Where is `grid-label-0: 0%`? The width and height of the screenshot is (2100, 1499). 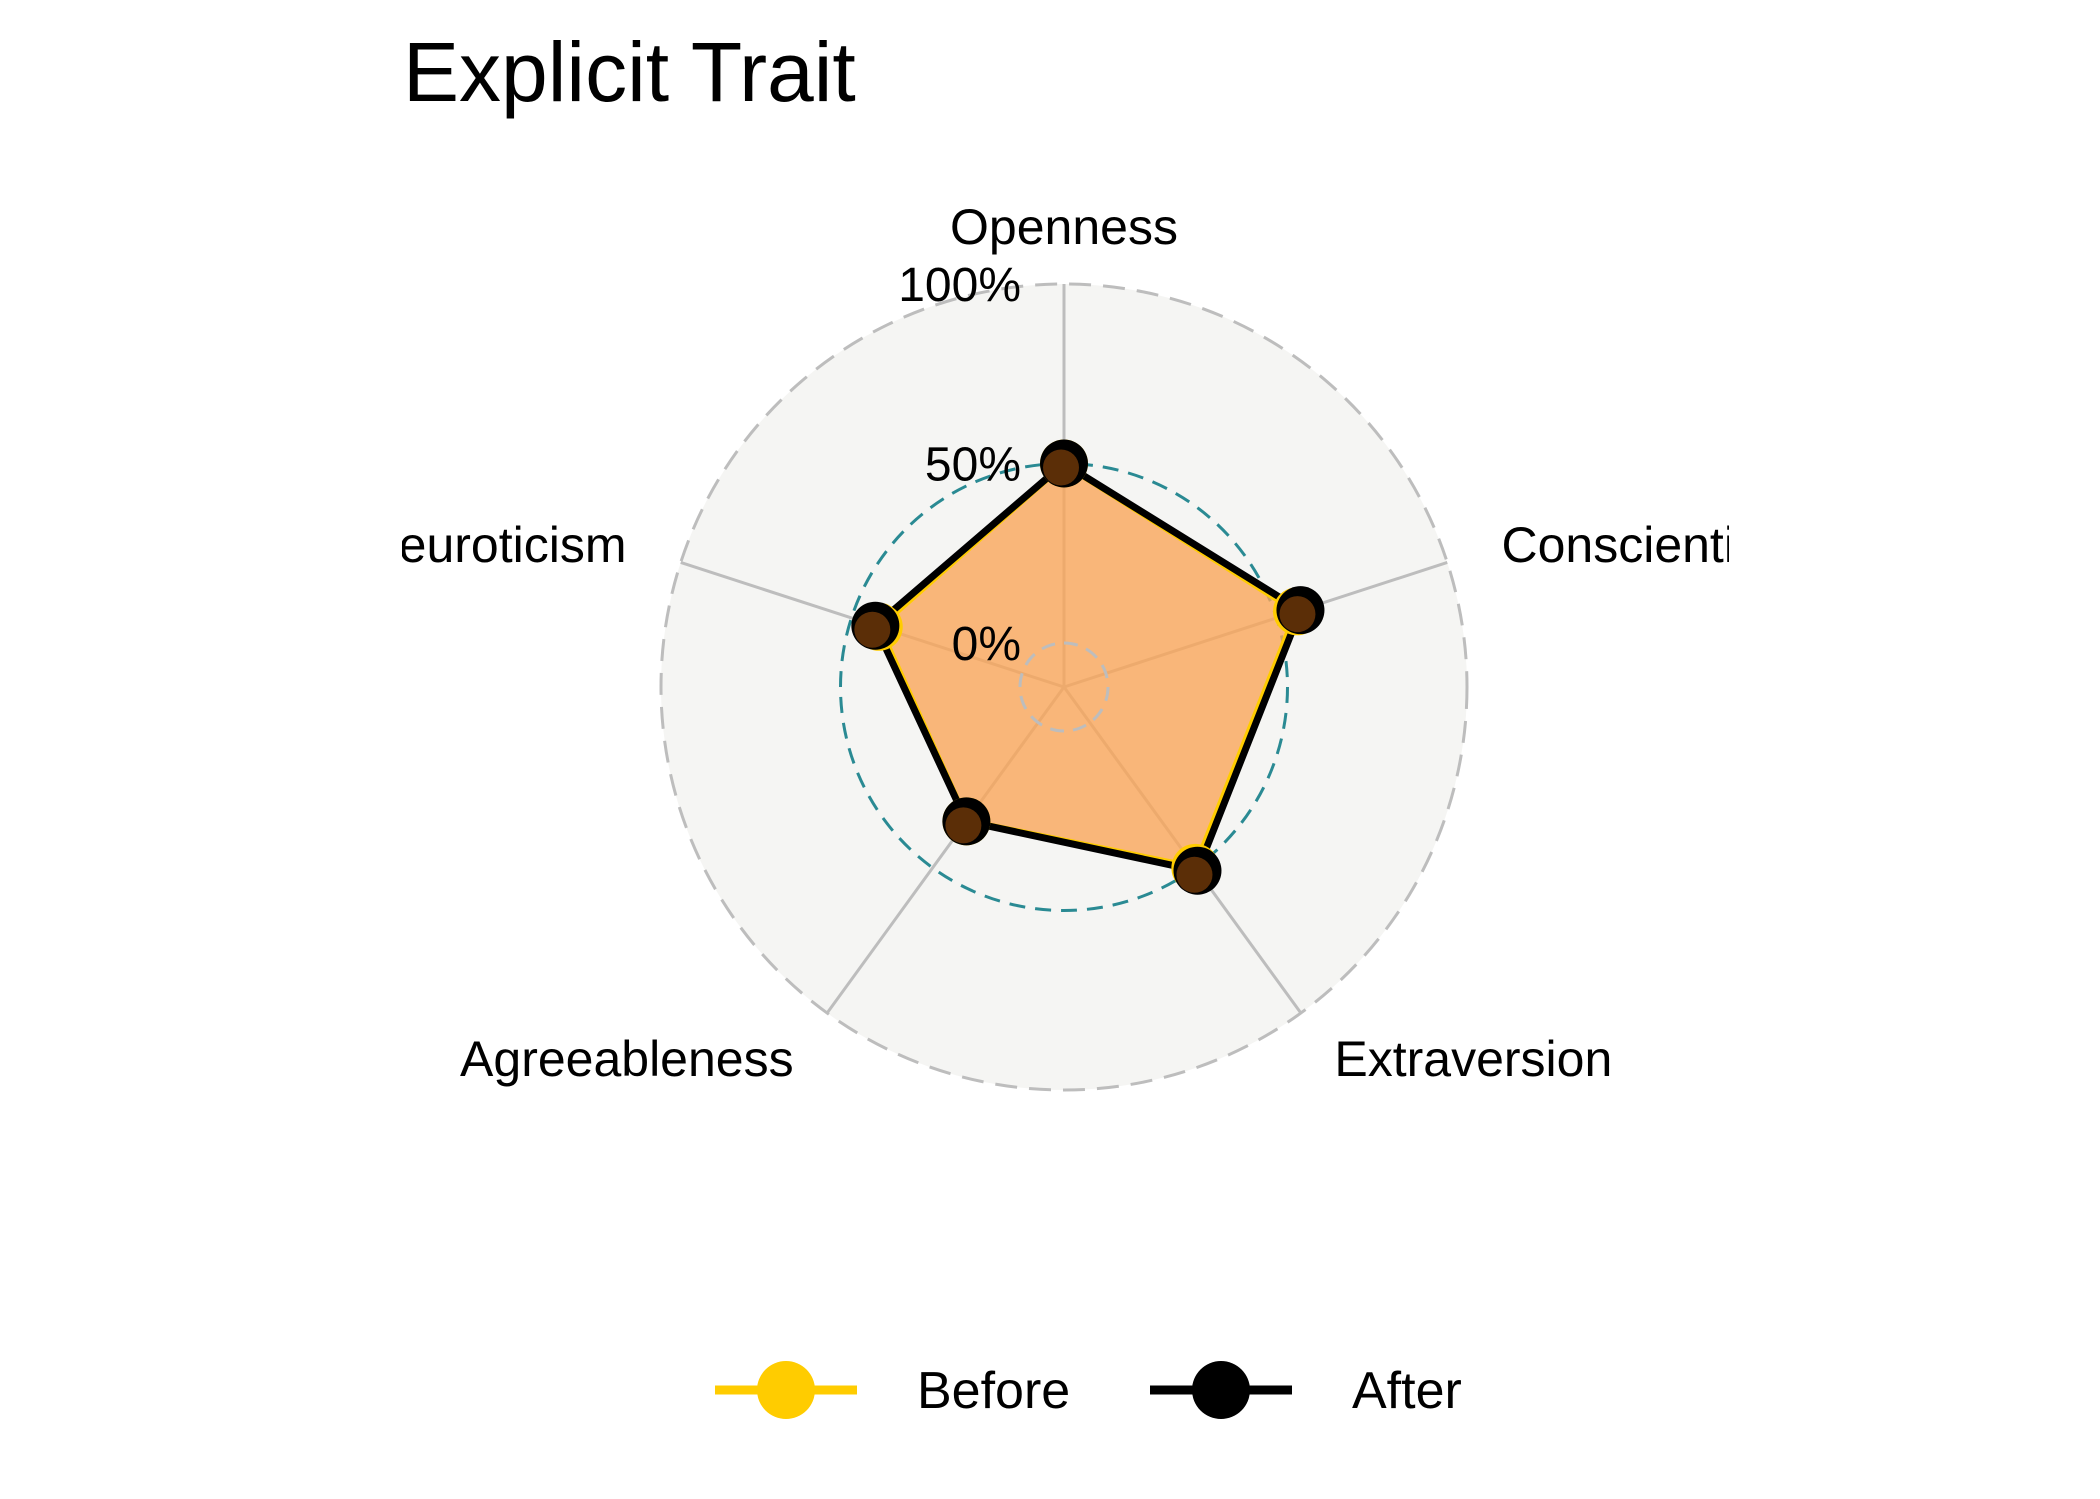
grid-label-0: 0% is located at coordinates (986, 644).